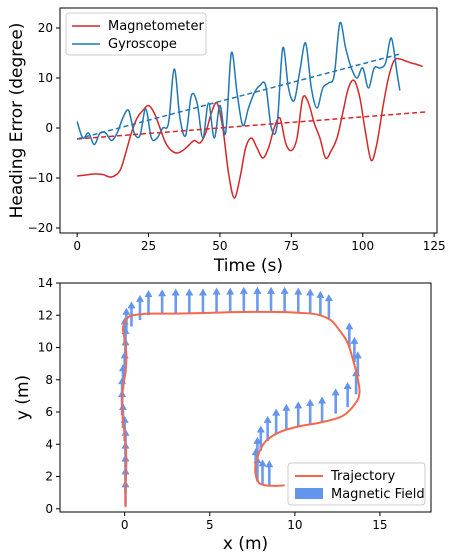 The image size is (449, 554). What do you see at coordinates (434, 246) in the screenshot?
I see `heading-error-x-tick-label: 125` at bounding box center [434, 246].